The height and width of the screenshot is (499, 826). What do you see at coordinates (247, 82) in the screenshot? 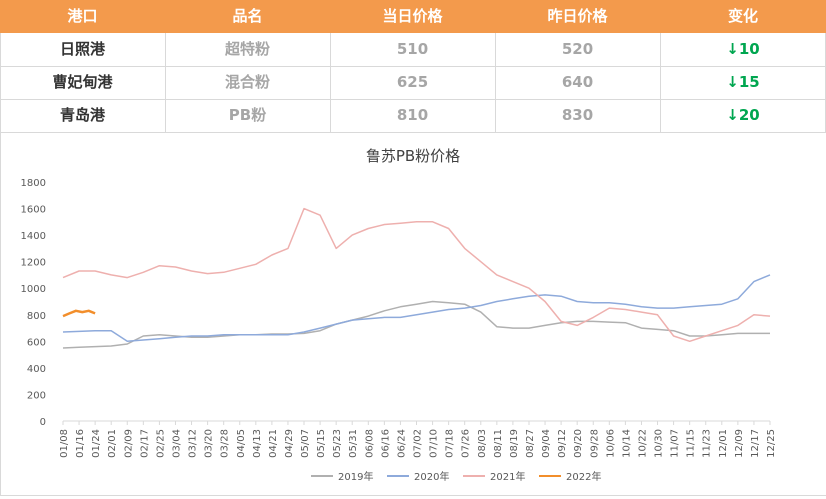
I see `product-cell: 混合粉` at bounding box center [247, 82].